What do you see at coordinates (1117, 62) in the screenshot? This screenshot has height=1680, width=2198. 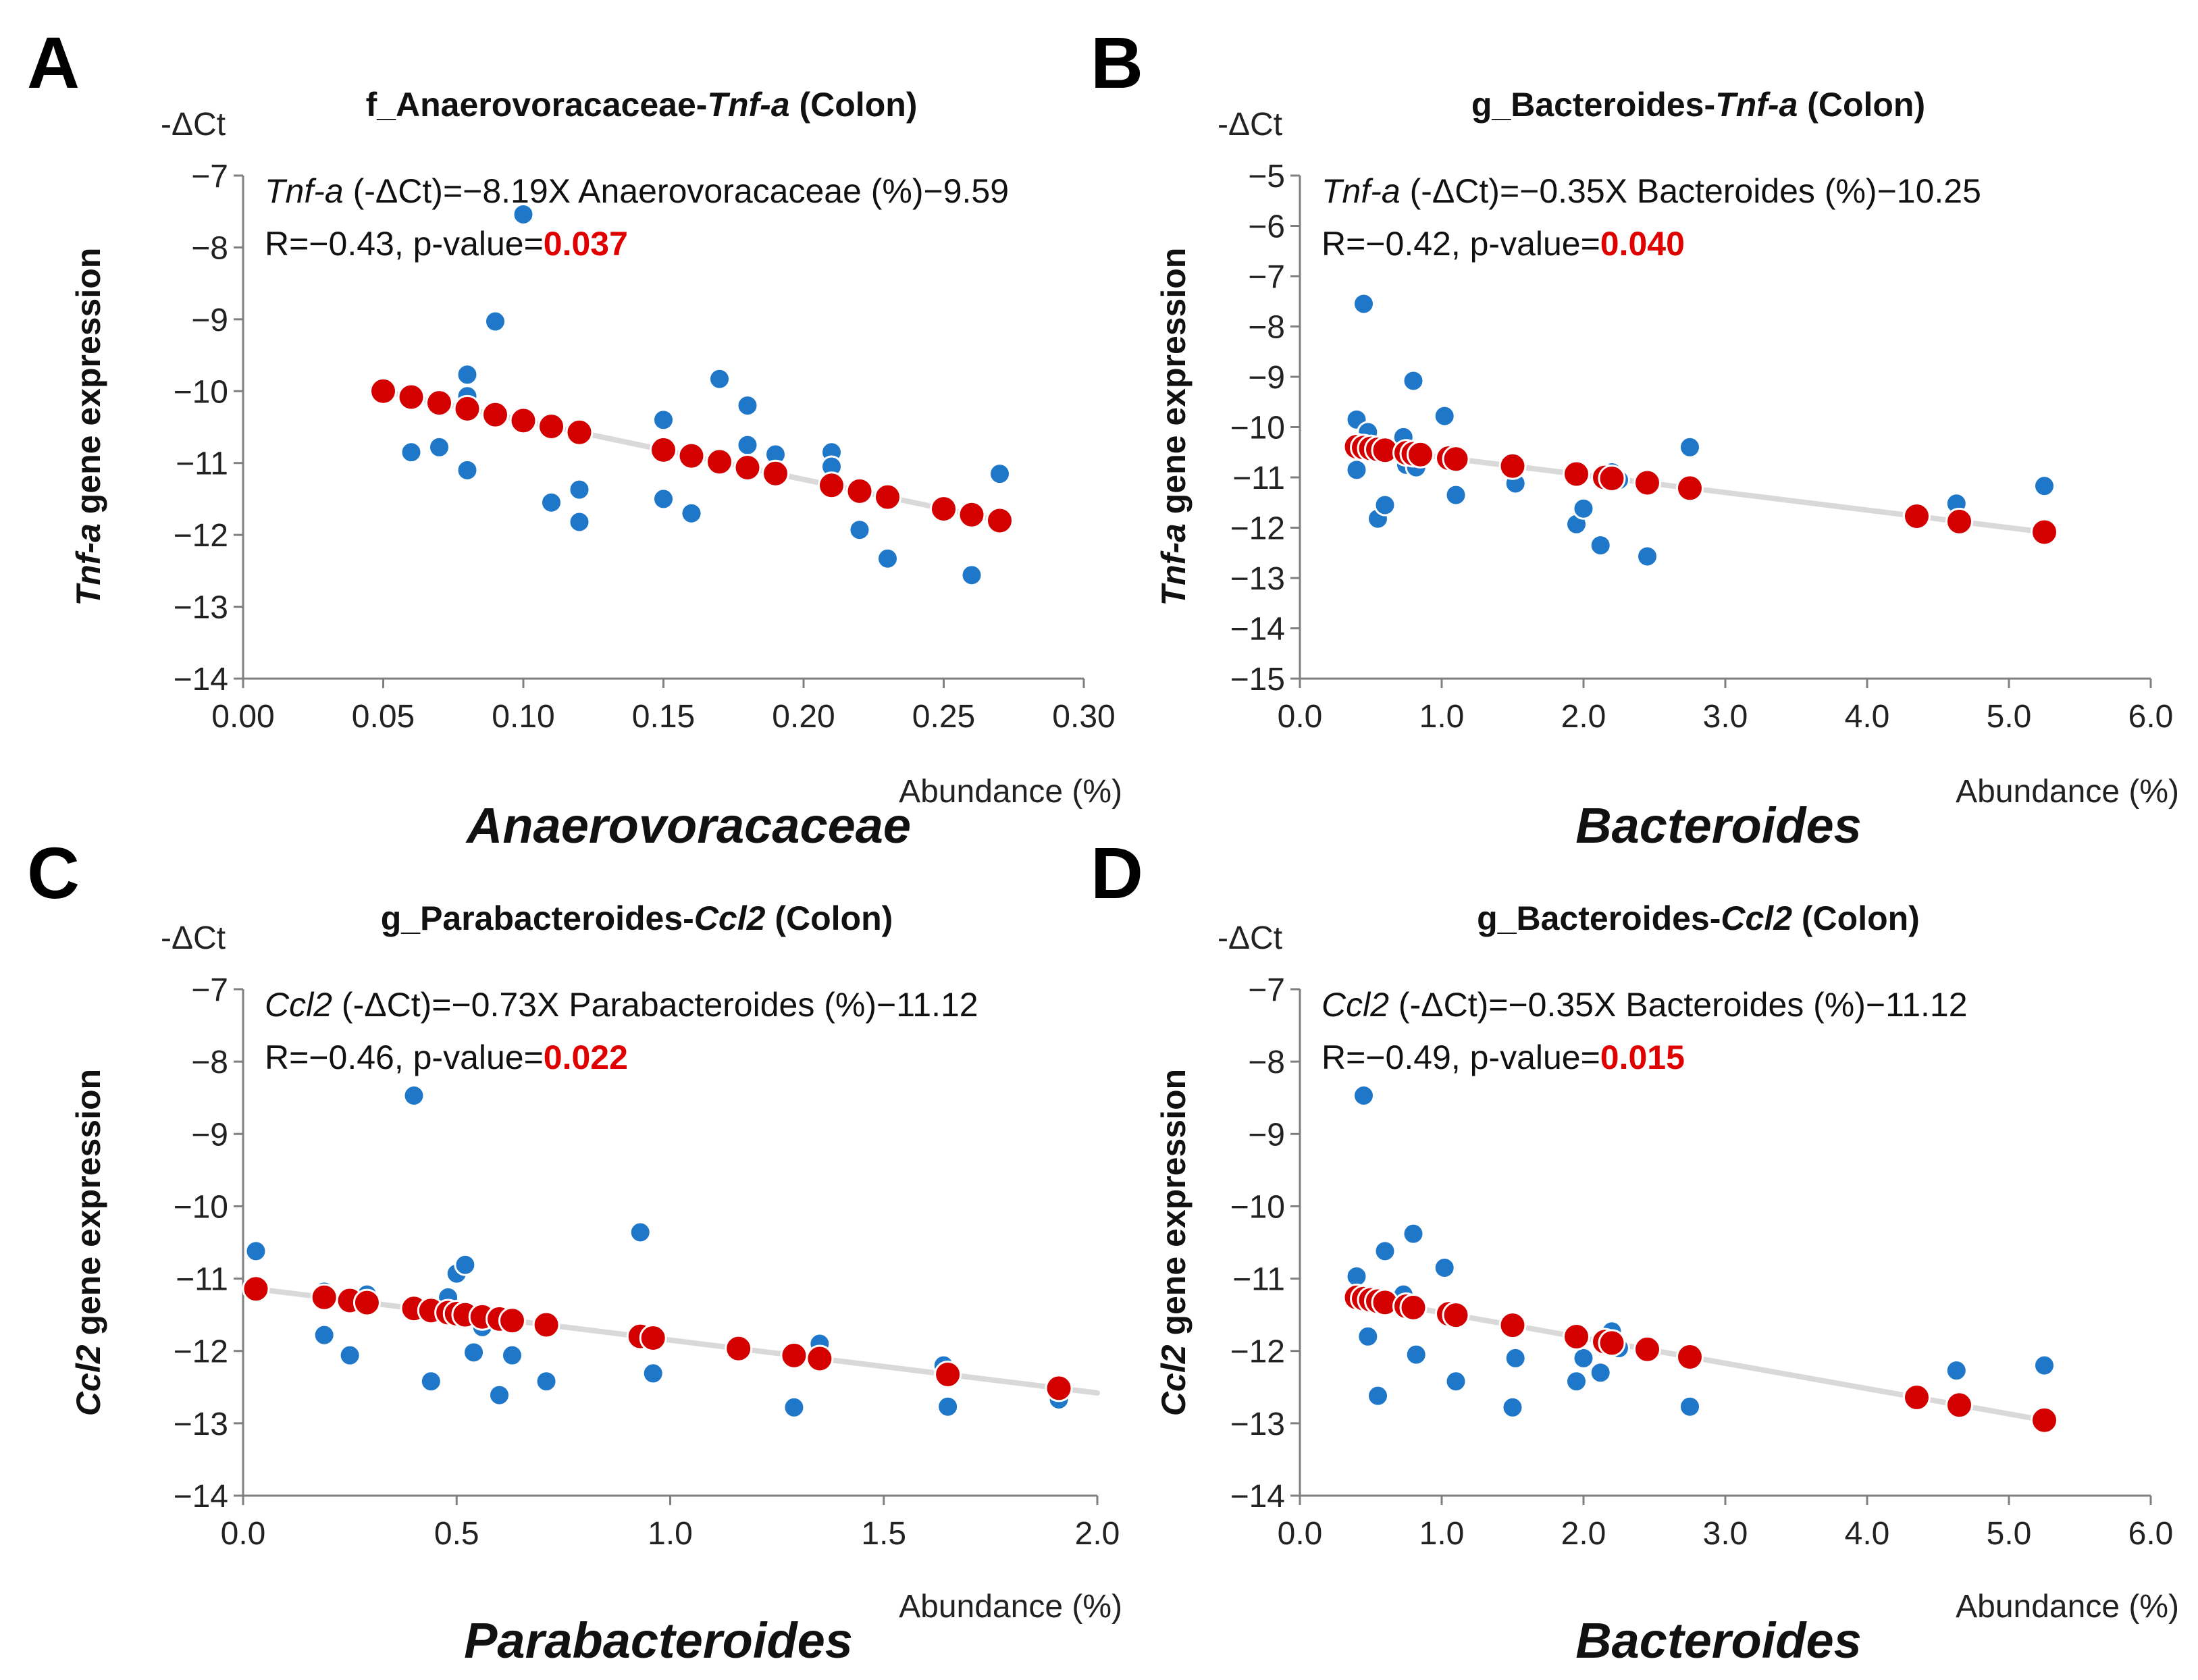 I see `panel-letter: B` at bounding box center [1117, 62].